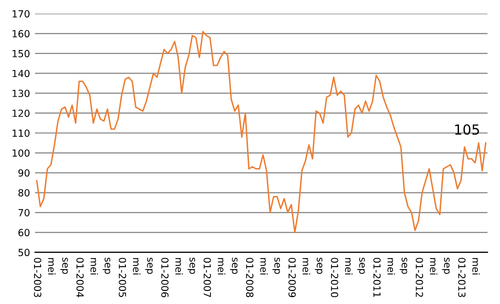  I want to click on x-tick-label: 01-2008, so click(250, 278).